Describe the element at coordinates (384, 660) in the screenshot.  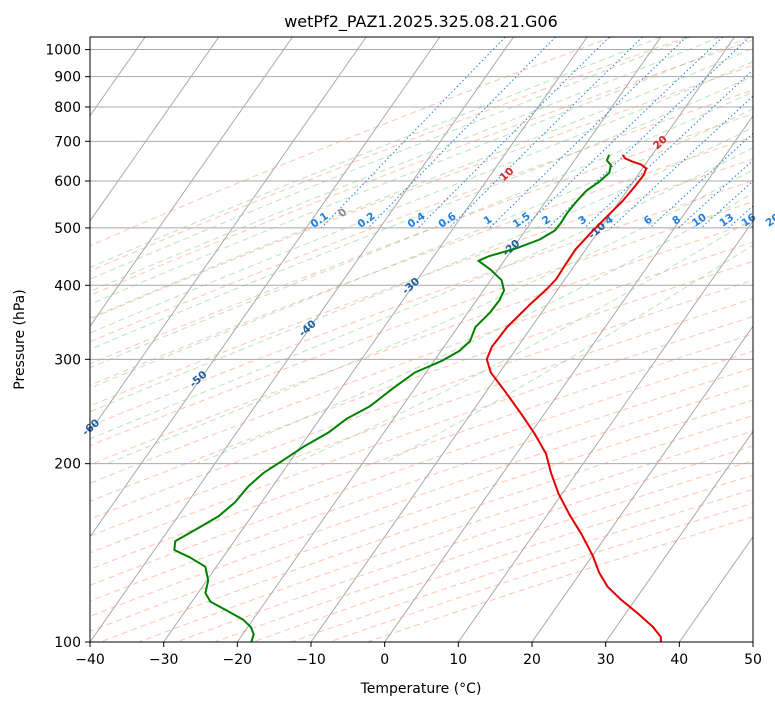
I see `x-tick-label: 0` at that location.